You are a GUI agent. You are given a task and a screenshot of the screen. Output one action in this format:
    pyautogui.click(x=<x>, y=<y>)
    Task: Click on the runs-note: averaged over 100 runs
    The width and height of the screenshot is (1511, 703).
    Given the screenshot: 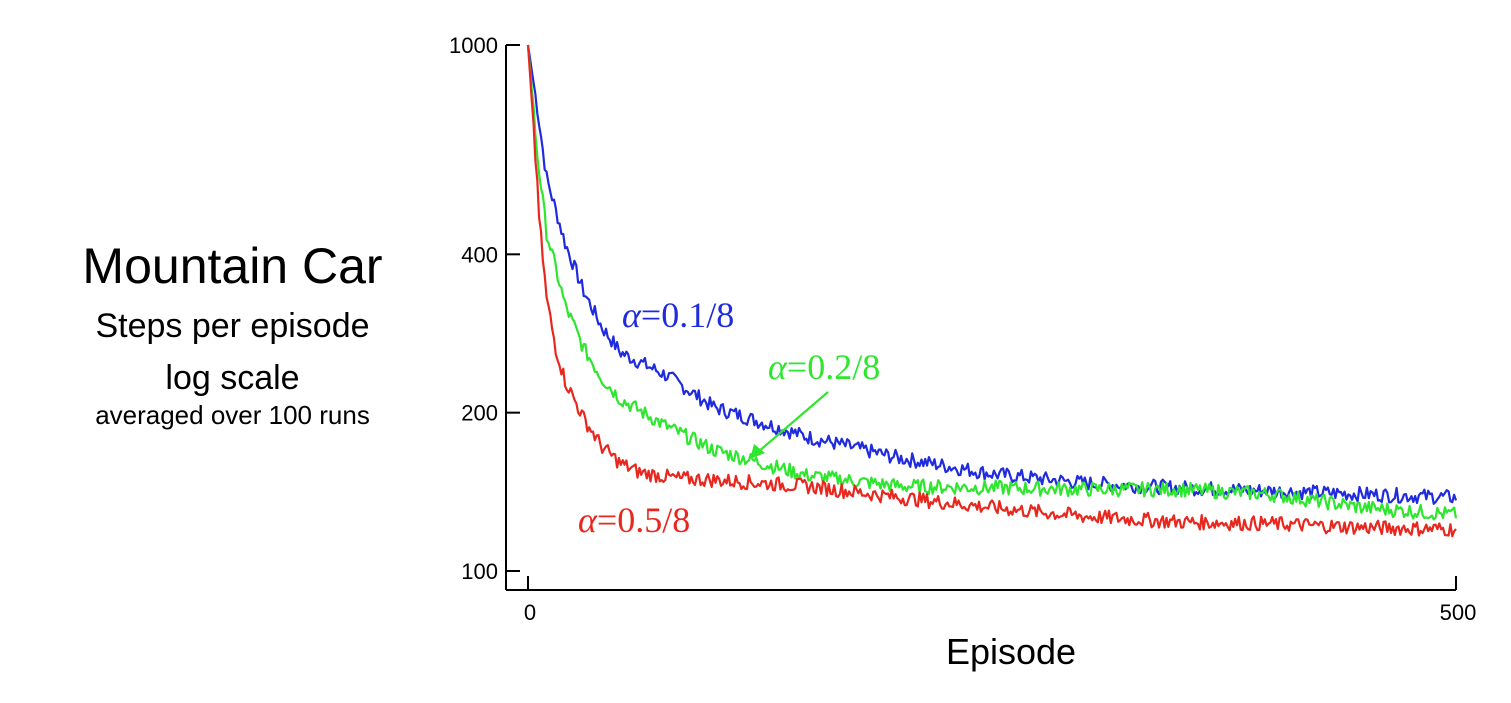 What is the action you would take?
    pyautogui.click(x=232, y=415)
    